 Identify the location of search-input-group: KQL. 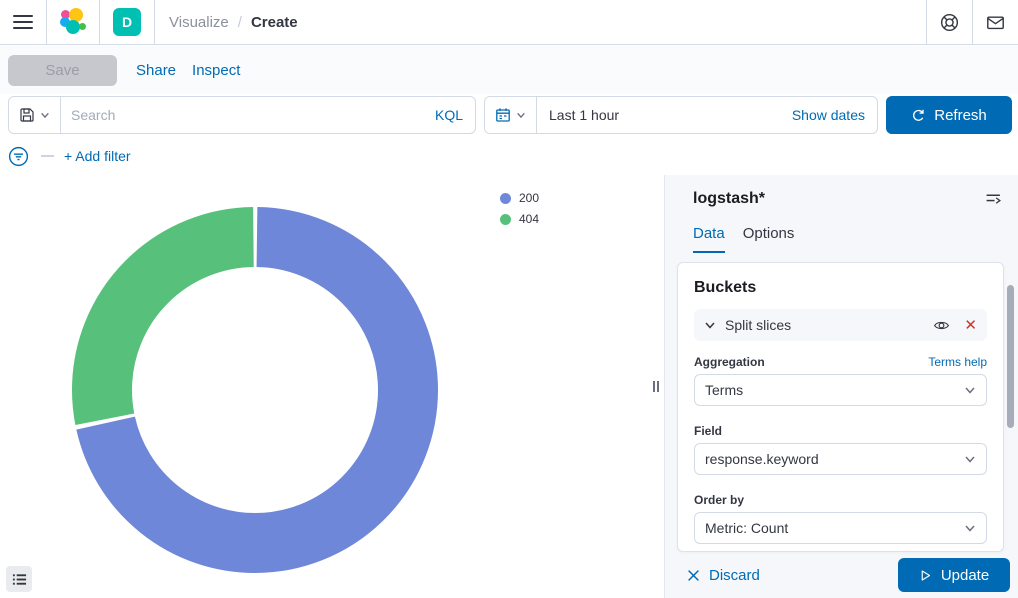
(242, 115).